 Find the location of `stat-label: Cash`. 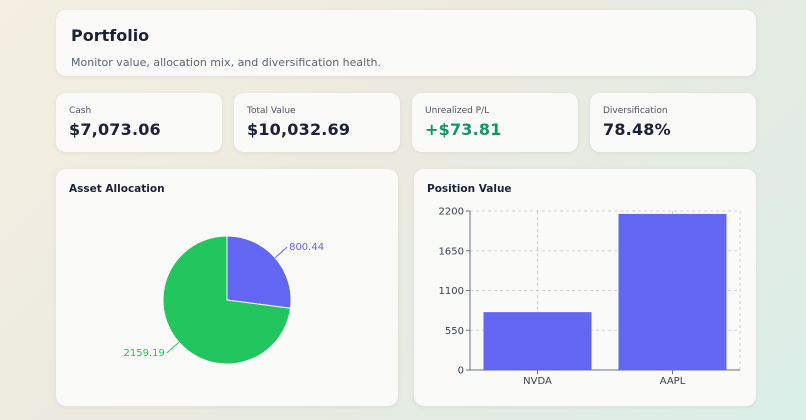

stat-label: Cash is located at coordinates (80, 111).